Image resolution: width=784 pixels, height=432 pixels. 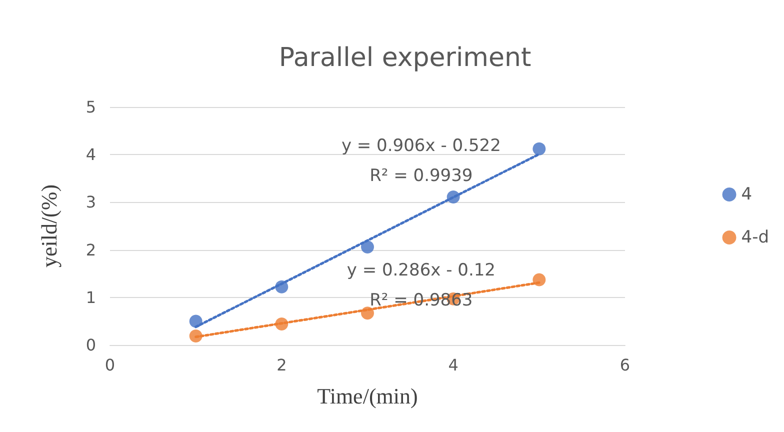 What do you see at coordinates (367, 396) in the screenshot?
I see `x-axis-title: Time/(min)` at bounding box center [367, 396].